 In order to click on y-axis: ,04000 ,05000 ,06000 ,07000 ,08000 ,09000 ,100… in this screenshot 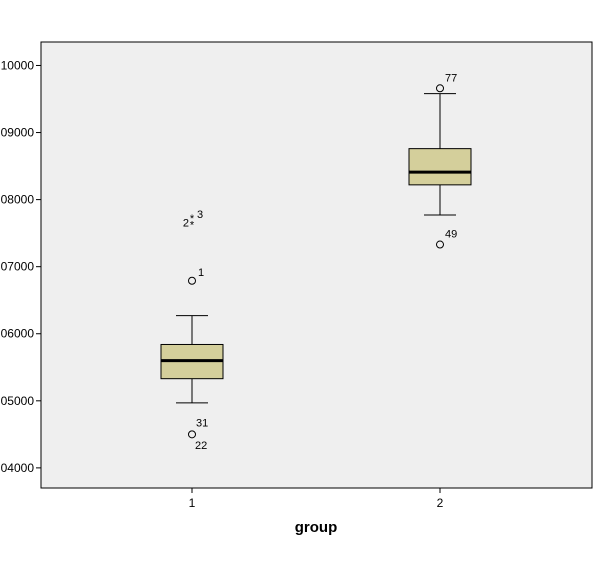, I will do `click(20, 266)`.